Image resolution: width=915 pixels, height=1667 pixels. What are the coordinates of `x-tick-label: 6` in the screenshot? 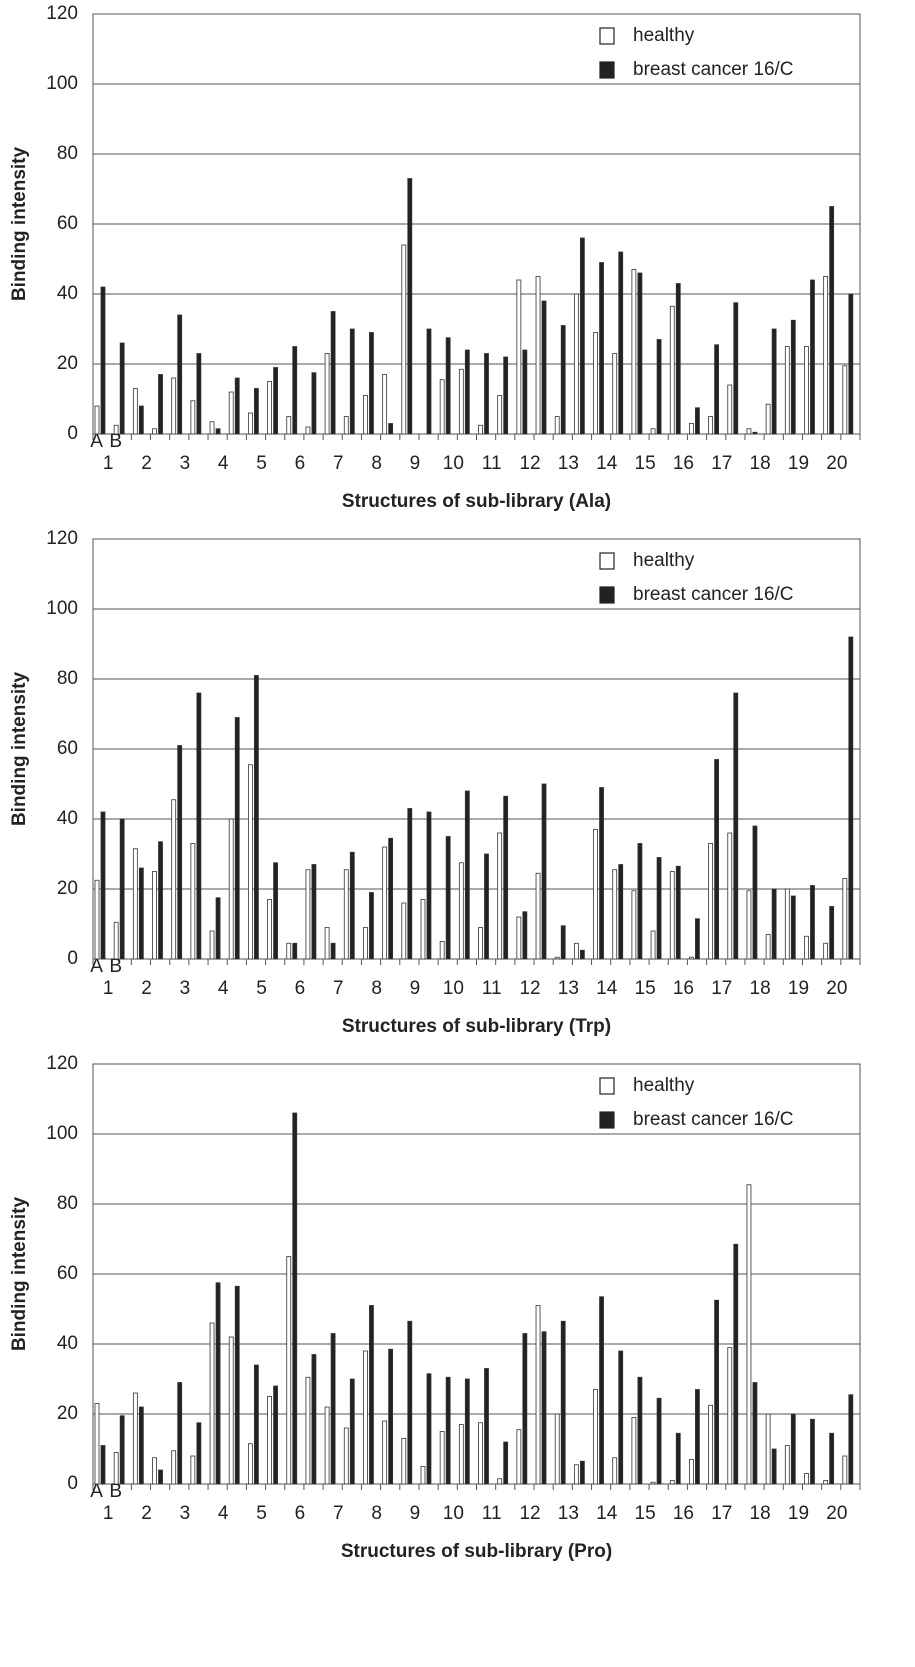 It's located at (300, 988).